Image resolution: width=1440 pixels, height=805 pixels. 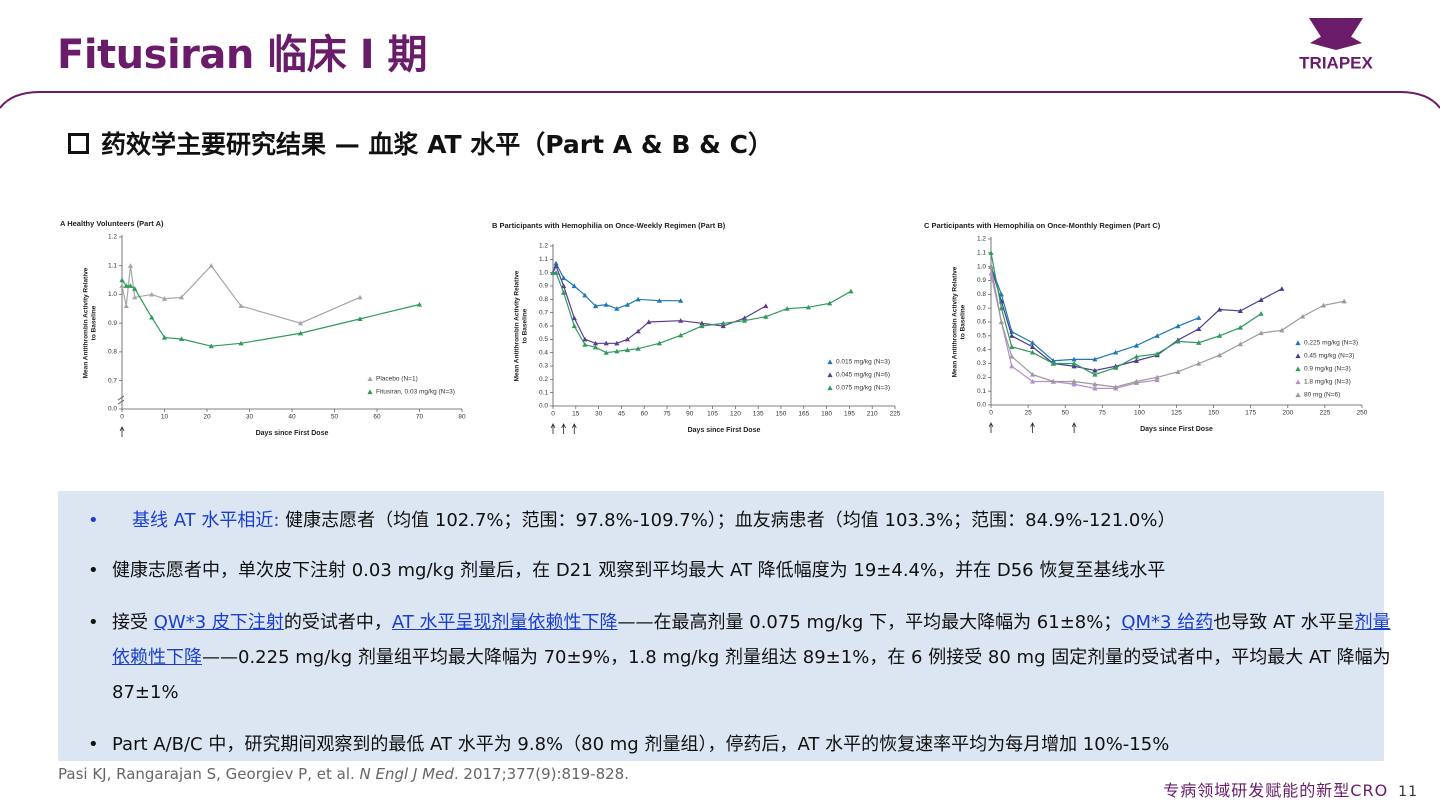 What do you see at coordinates (1139, 413) in the screenshot?
I see `x-tick-label: 100` at bounding box center [1139, 413].